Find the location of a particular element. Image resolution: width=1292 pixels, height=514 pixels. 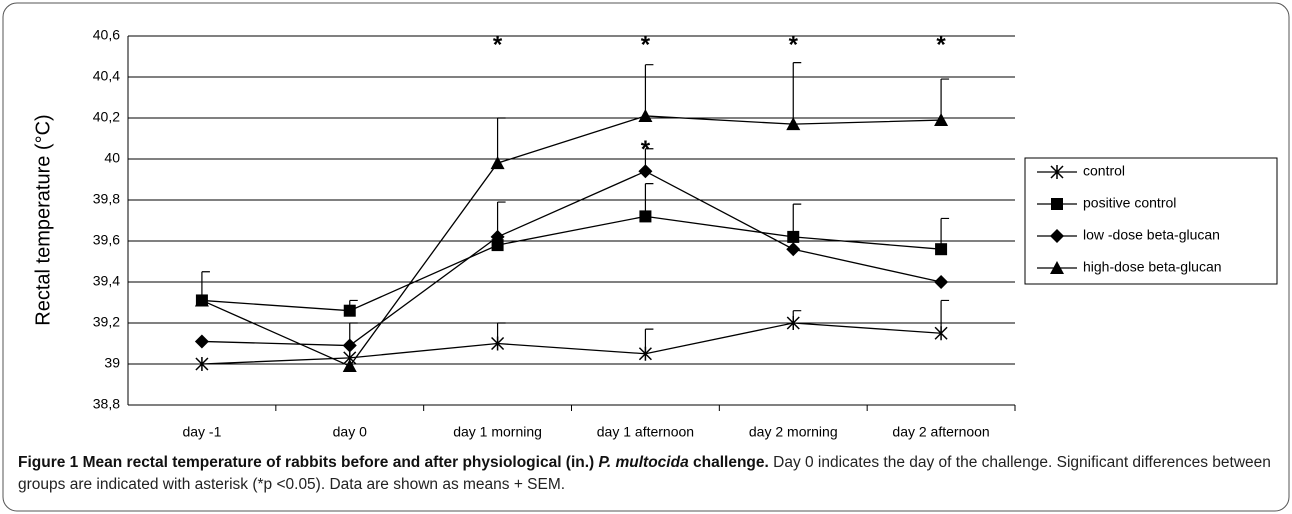

x-tick-label: day 0 is located at coordinates (350, 432).